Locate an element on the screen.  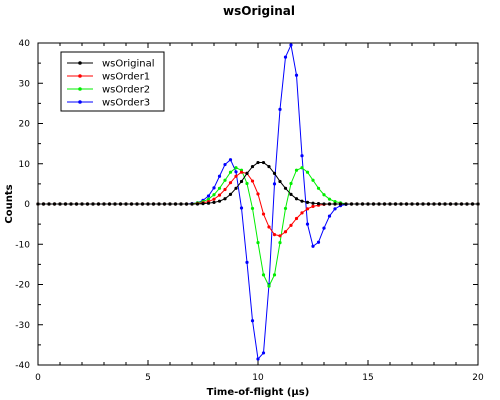
chart-title: wsOriginal is located at coordinates (259, 11).